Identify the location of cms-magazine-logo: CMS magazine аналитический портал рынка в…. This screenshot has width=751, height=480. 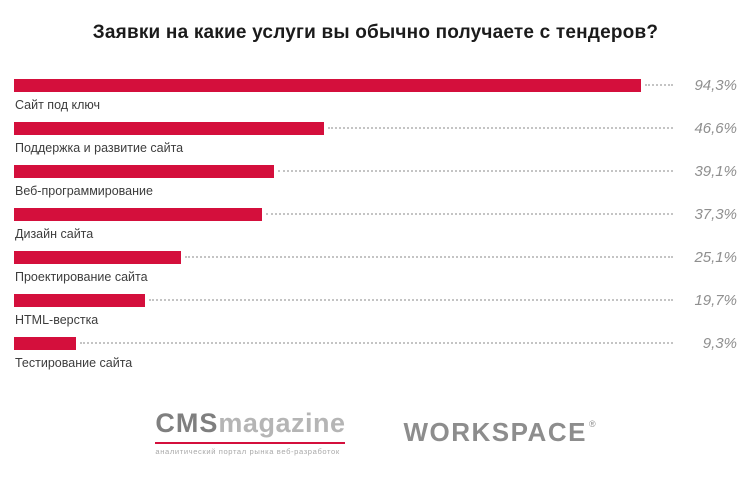
(250, 432).